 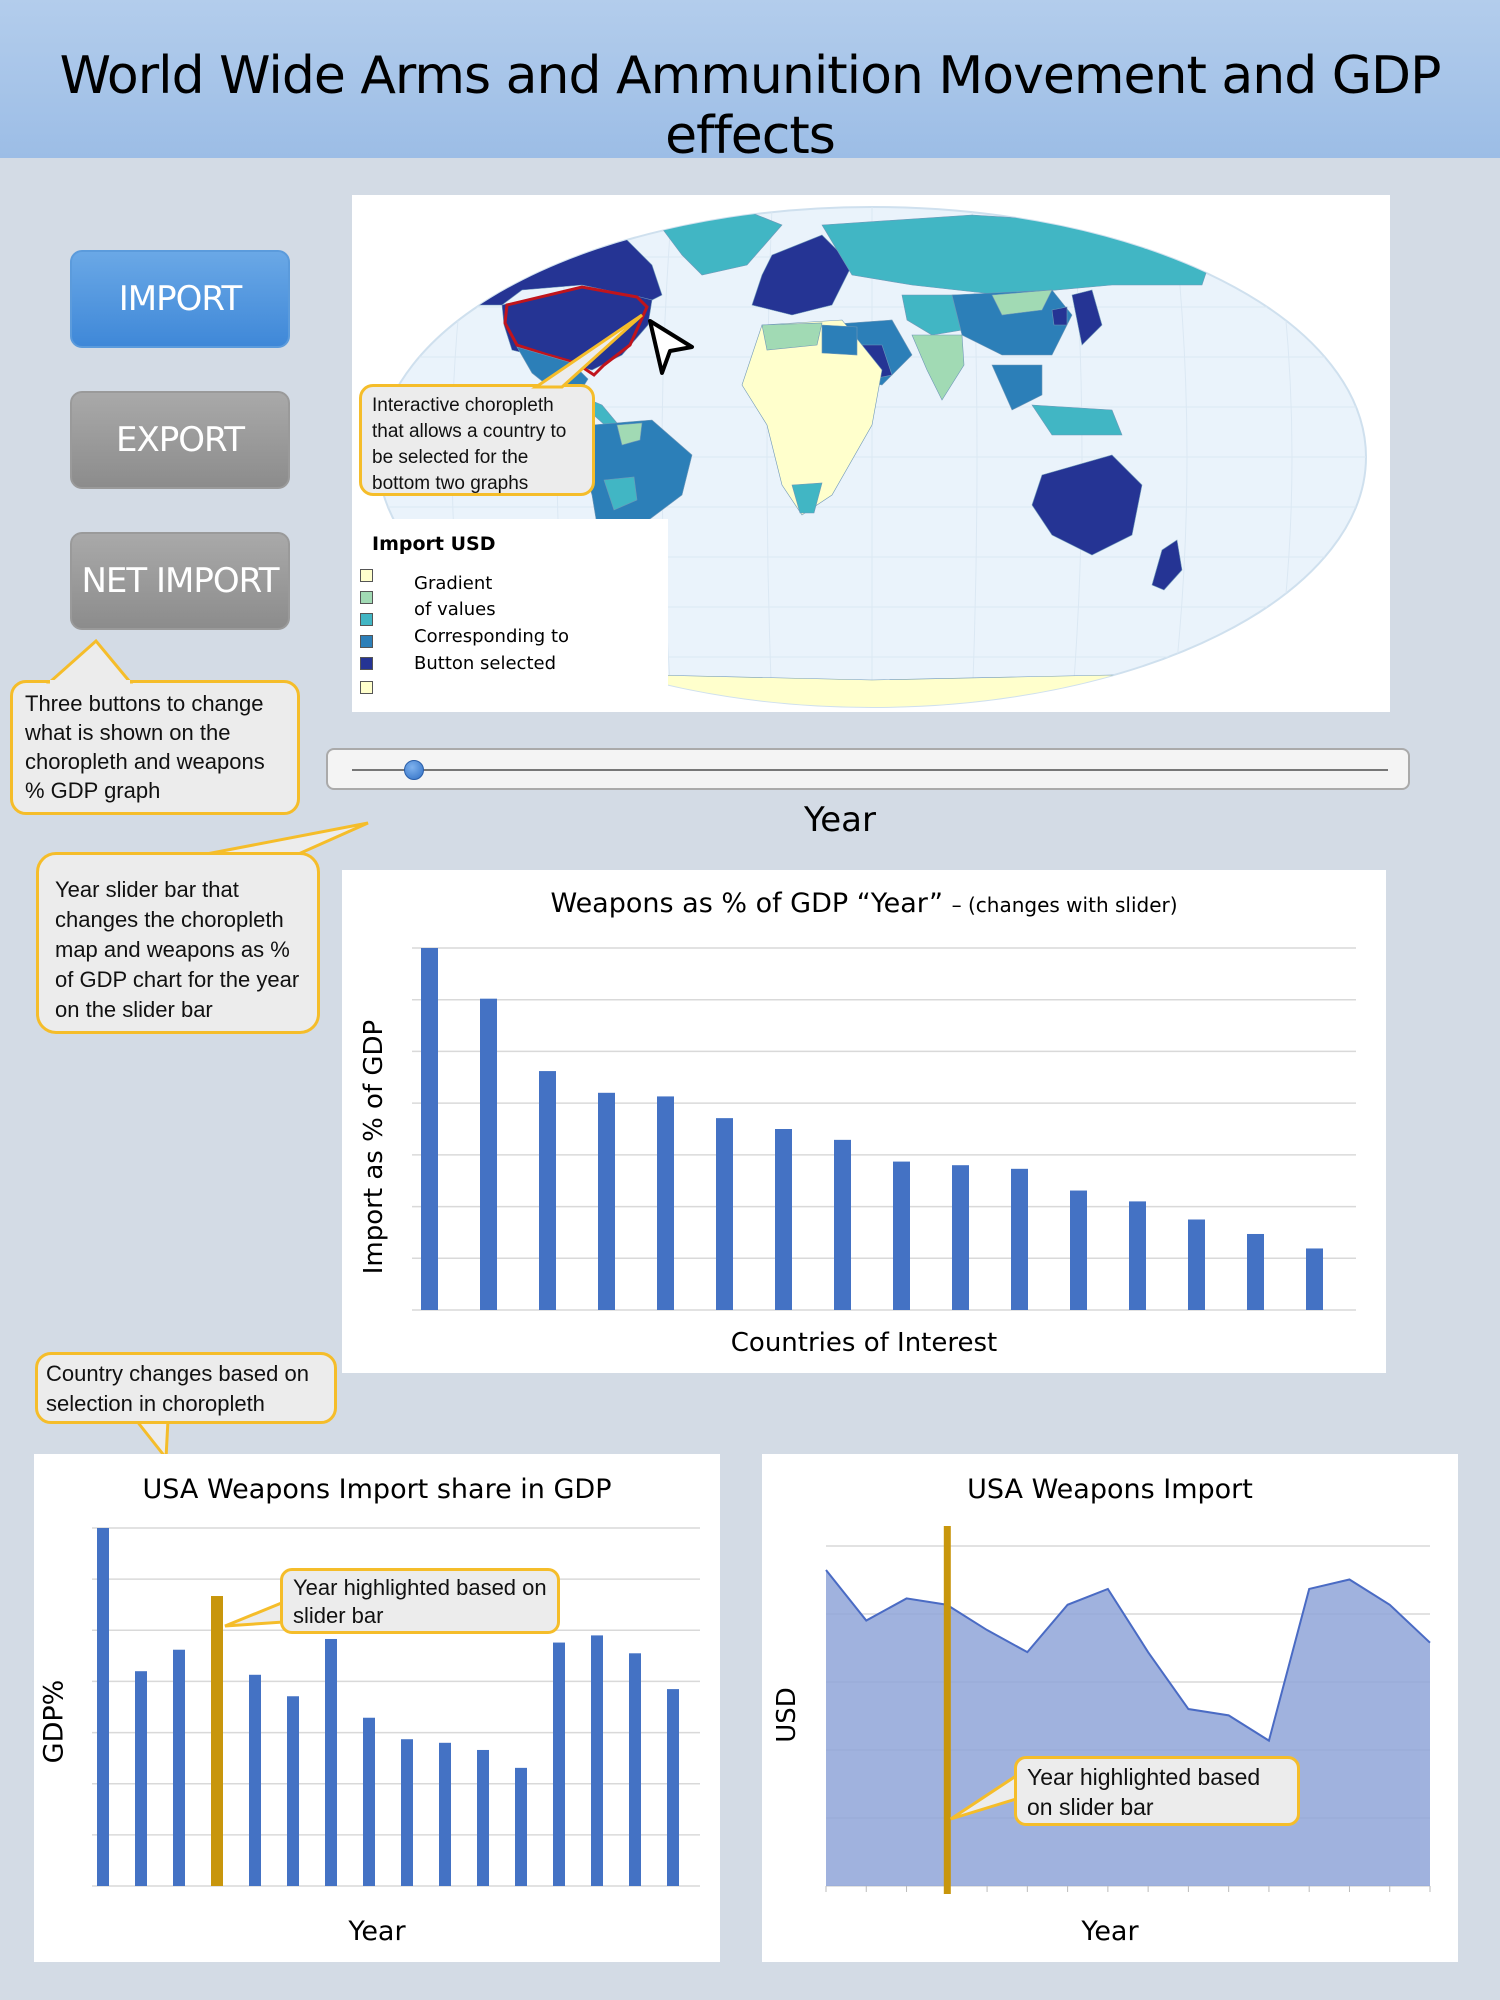 What do you see at coordinates (1167, 565) in the screenshot?
I see `new-zealand` at bounding box center [1167, 565].